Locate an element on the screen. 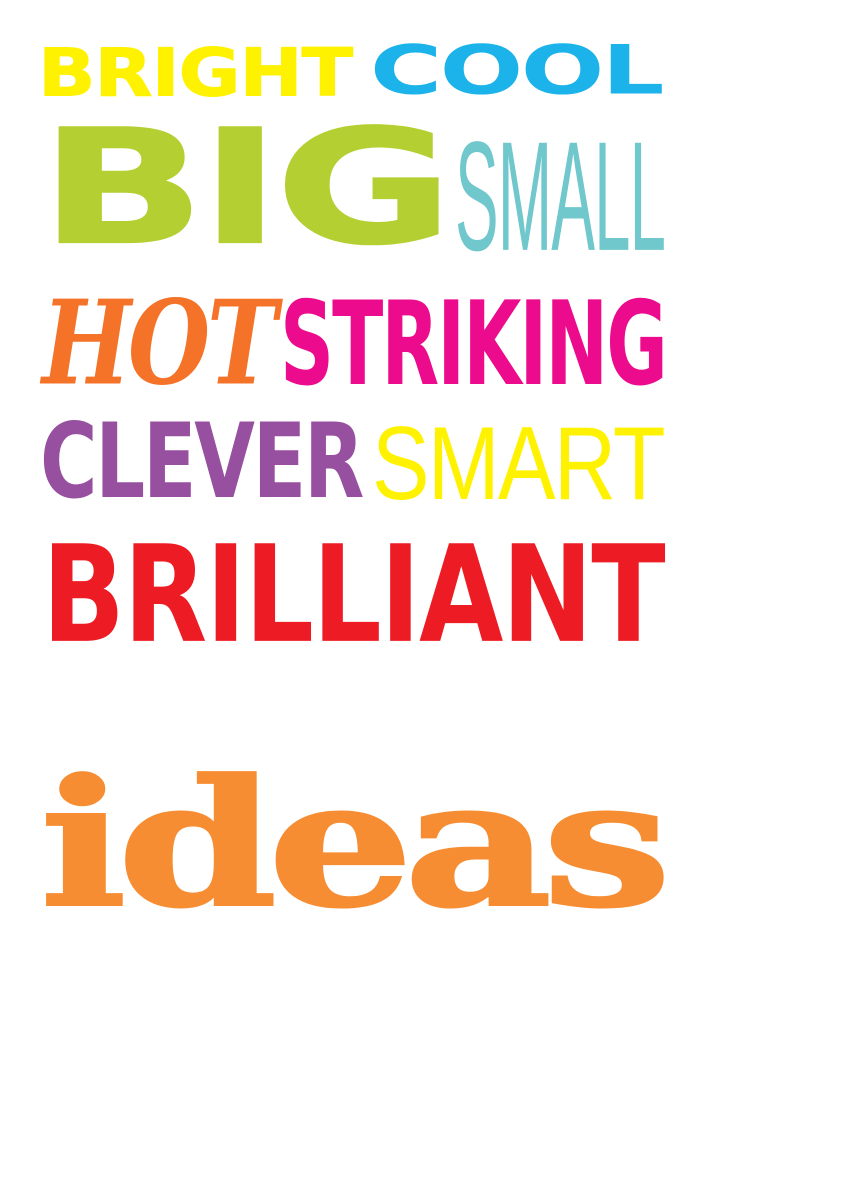  word-big: BIG is located at coordinates (247, 188).